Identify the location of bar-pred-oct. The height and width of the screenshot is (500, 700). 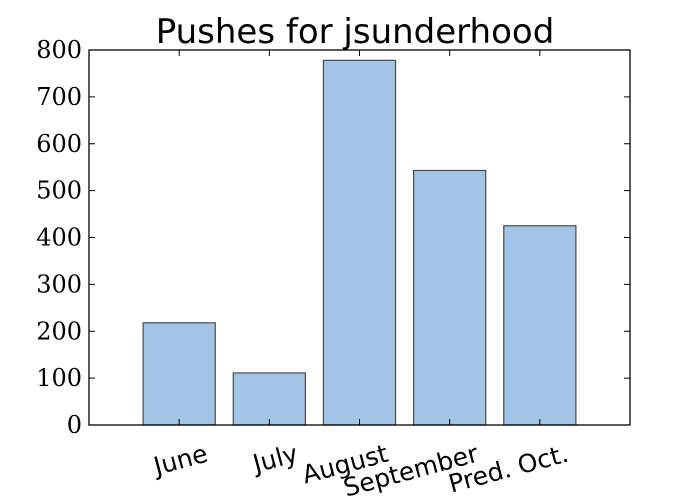
(540, 325).